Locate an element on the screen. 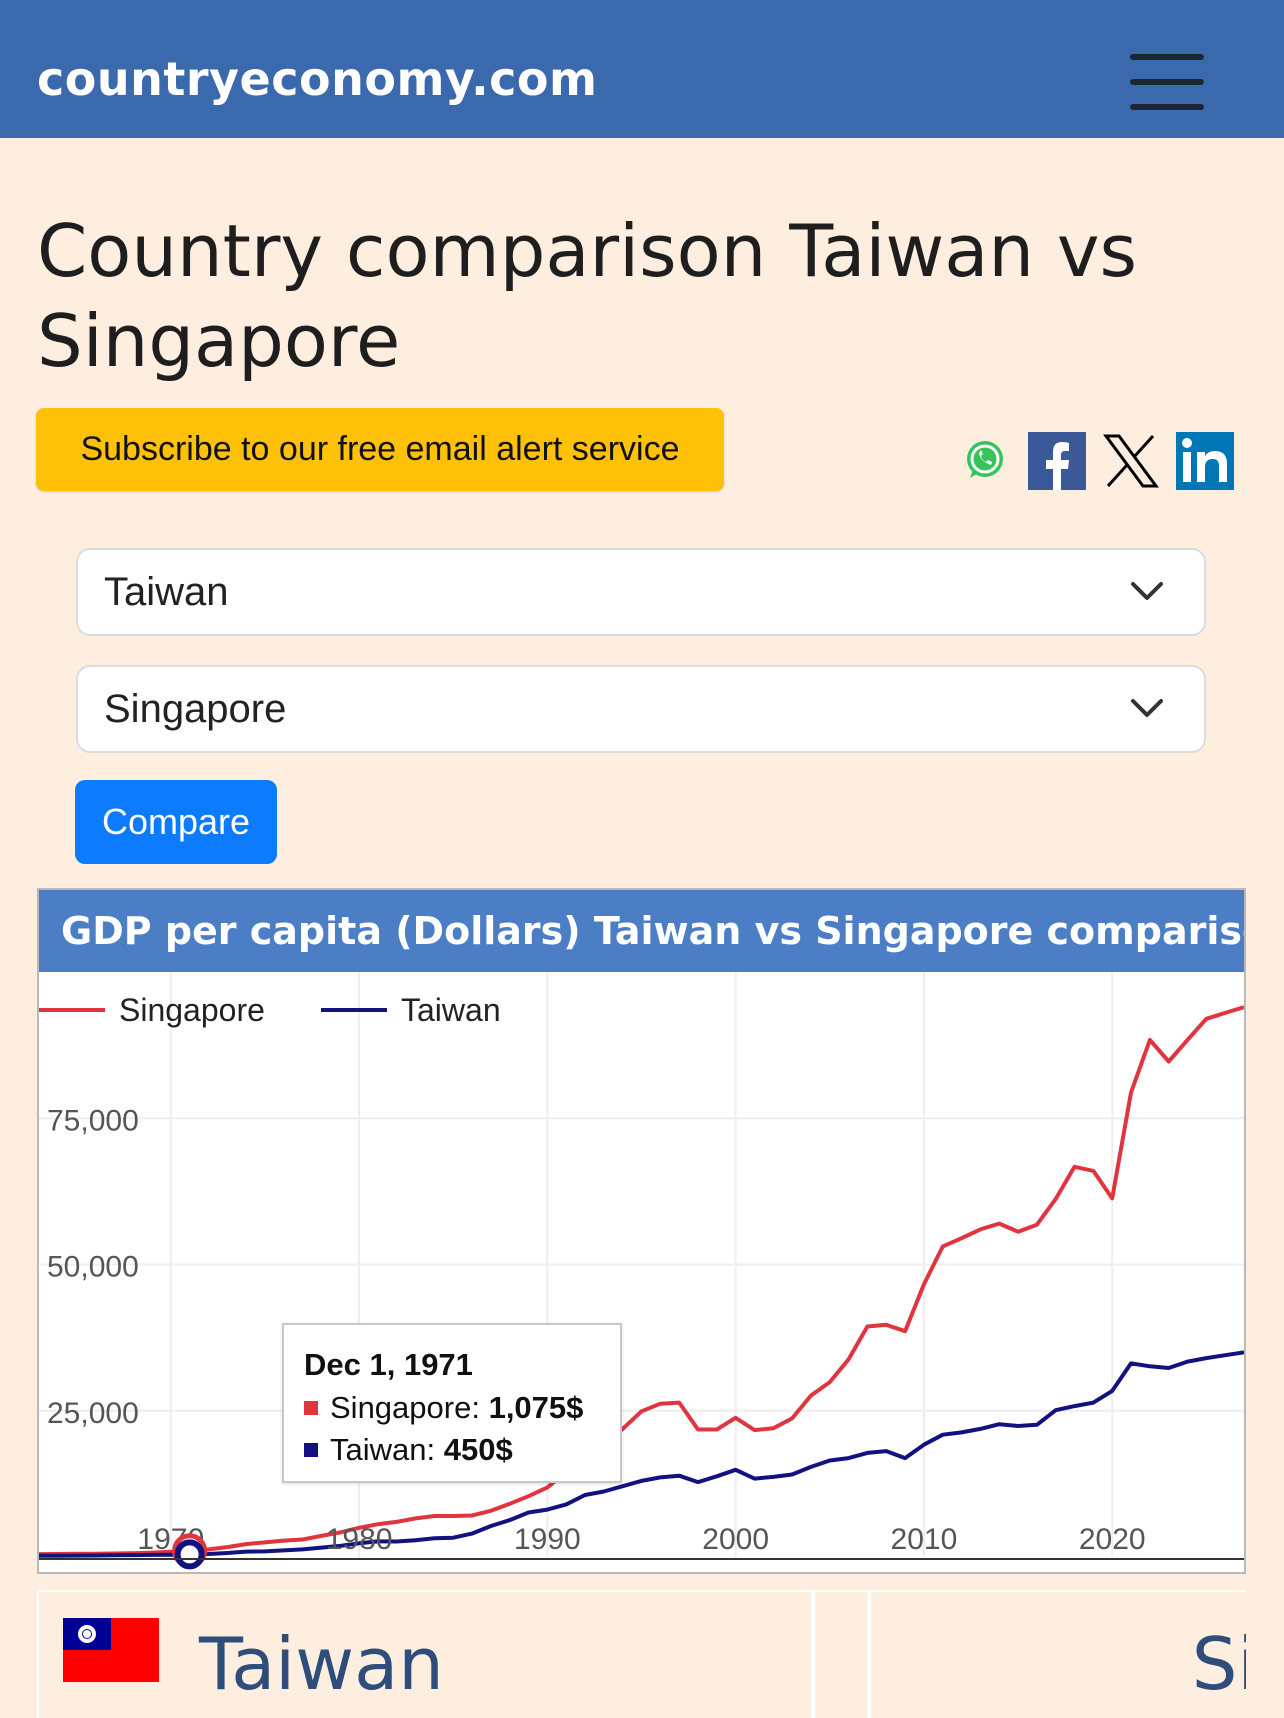  legend-label-singapore: Singapore is located at coordinates (192, 1010).